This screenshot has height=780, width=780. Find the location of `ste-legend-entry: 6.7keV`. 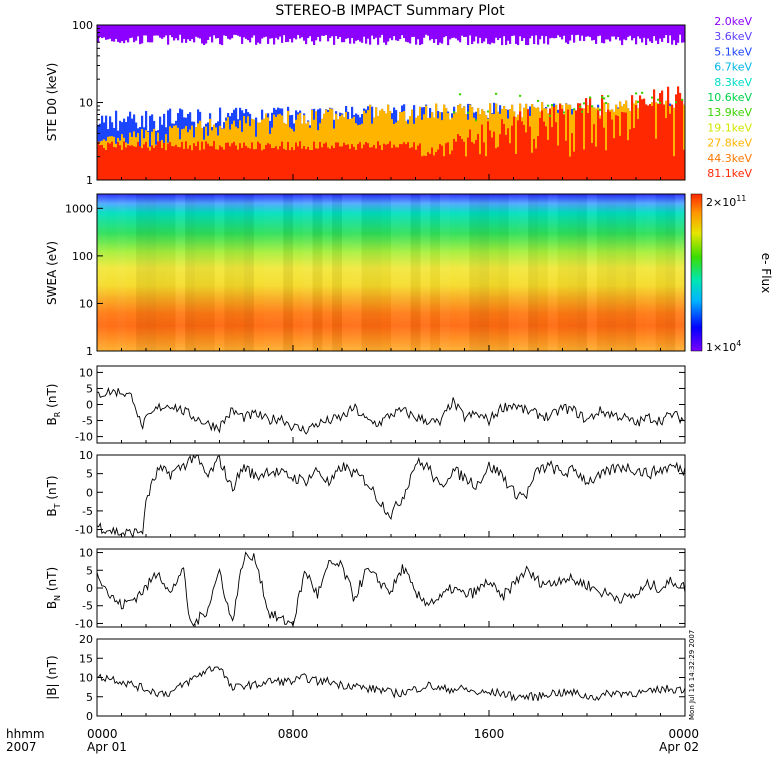

ste-legend-entry: 6.7keV is located at coordinates (733, 67).